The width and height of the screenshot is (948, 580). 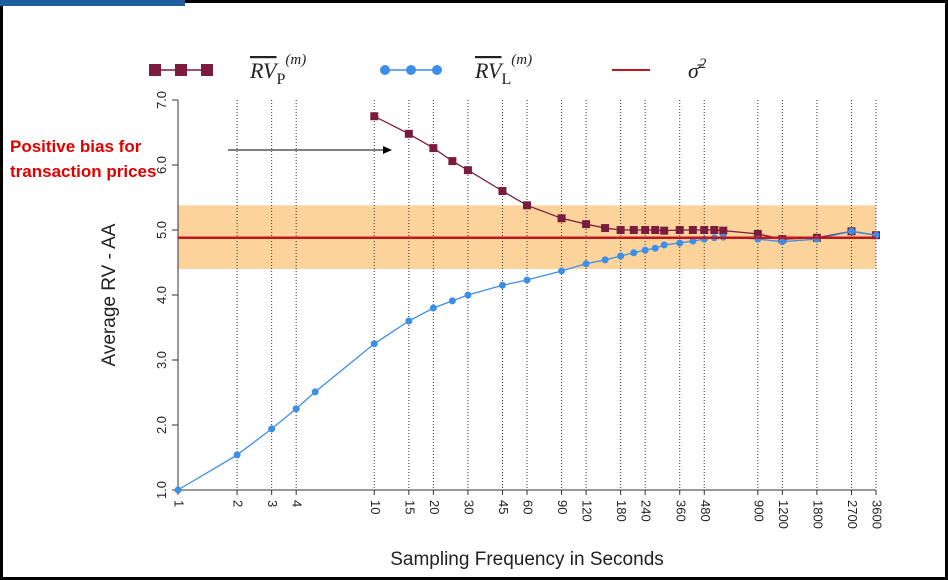 What do you see at coordinates (646, 511) in the screenshot?
I see `x-tick-label: 240` at bounding box center [646, 511].